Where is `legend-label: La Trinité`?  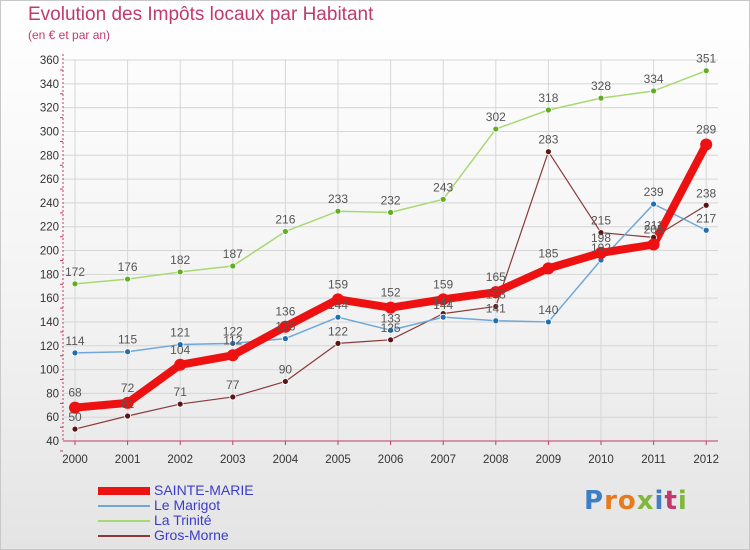 legend-label: La Trinité is located at coordinates (183, 520).